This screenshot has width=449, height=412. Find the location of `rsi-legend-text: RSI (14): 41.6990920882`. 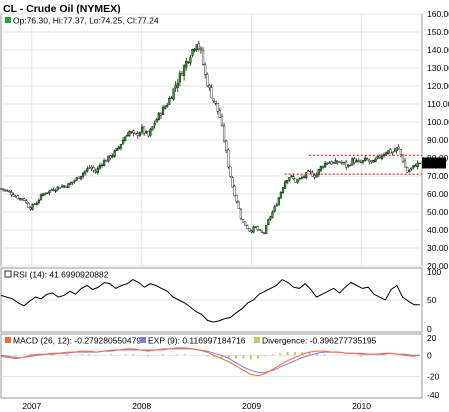

rsi-legend-text: RSI (14): 41.6990920882 is located at coordinates (61, 275).